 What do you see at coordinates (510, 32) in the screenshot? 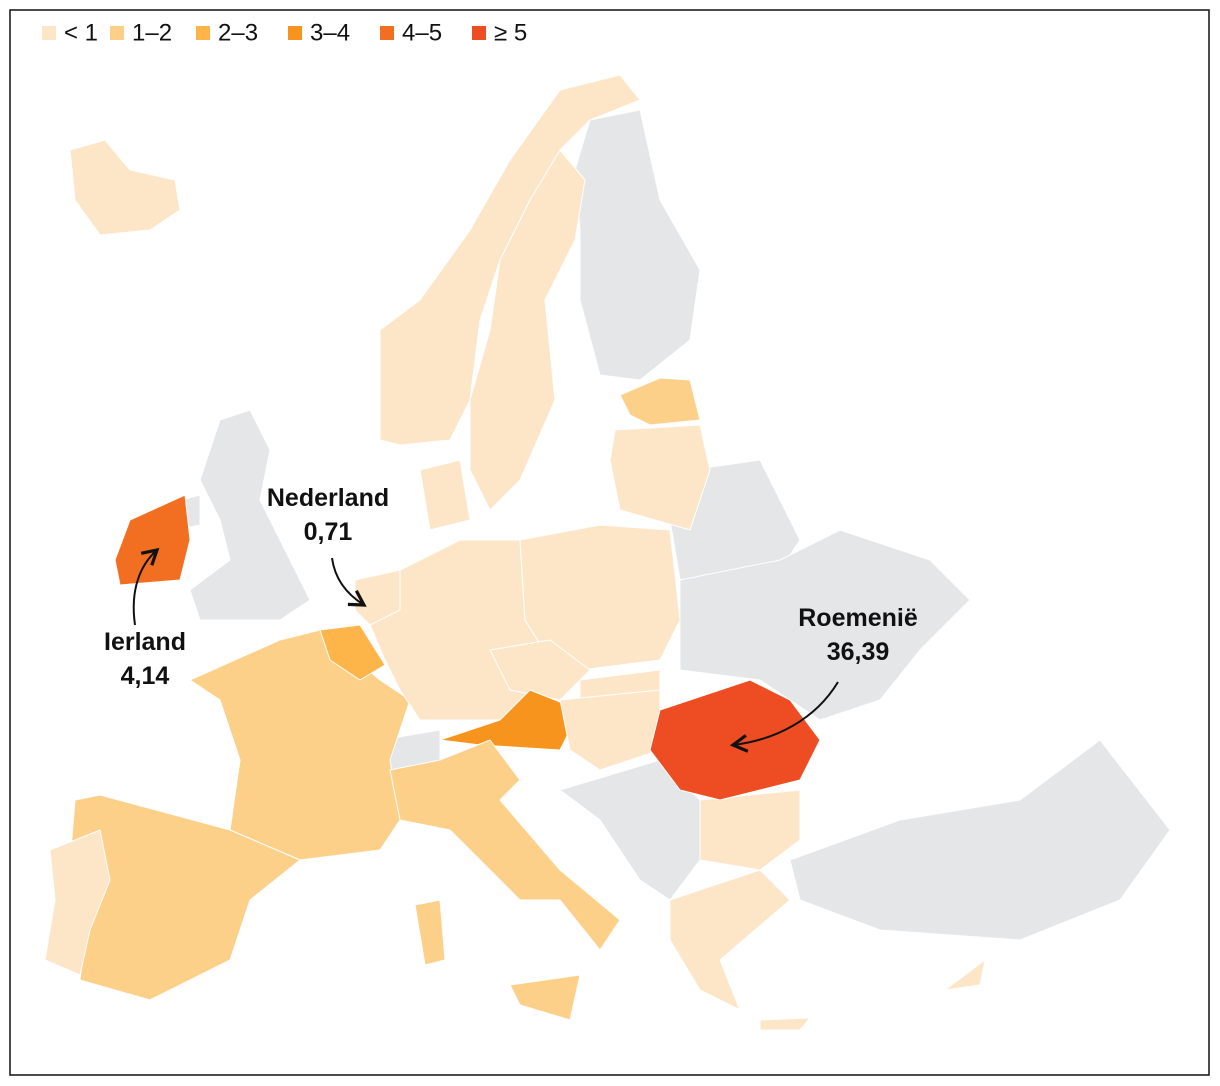
I see `legend-label: ≥ 5` at bounding box center [510, 32].